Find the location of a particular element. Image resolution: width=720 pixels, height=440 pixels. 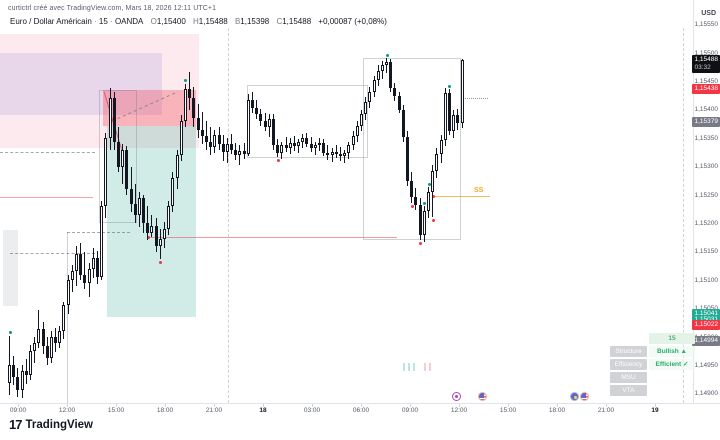

panel-period-row: 15 is located at coordinates (653, 338).